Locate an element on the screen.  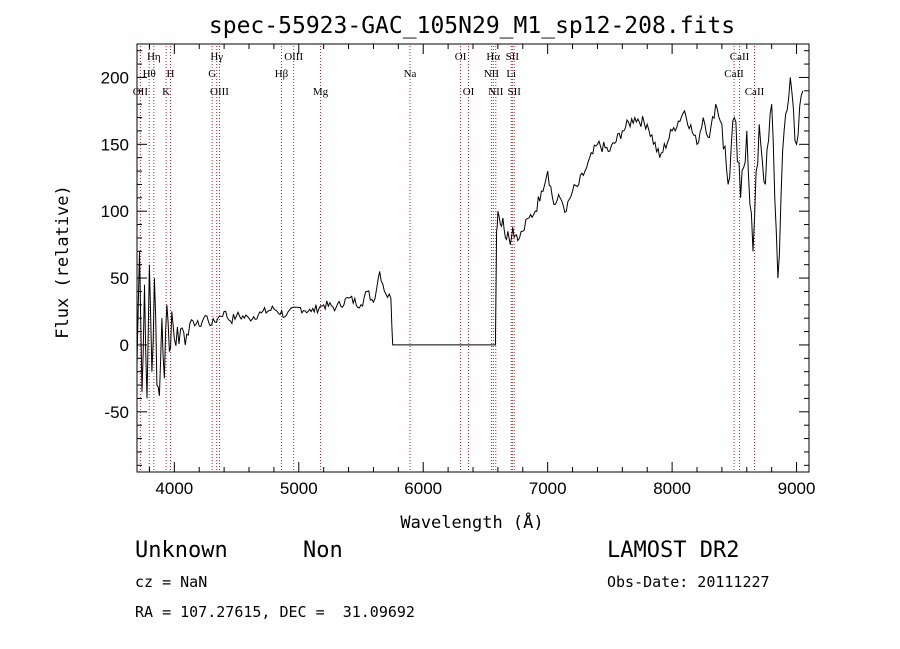
y-tick-label: 0 is located at coordinates (124, 345).